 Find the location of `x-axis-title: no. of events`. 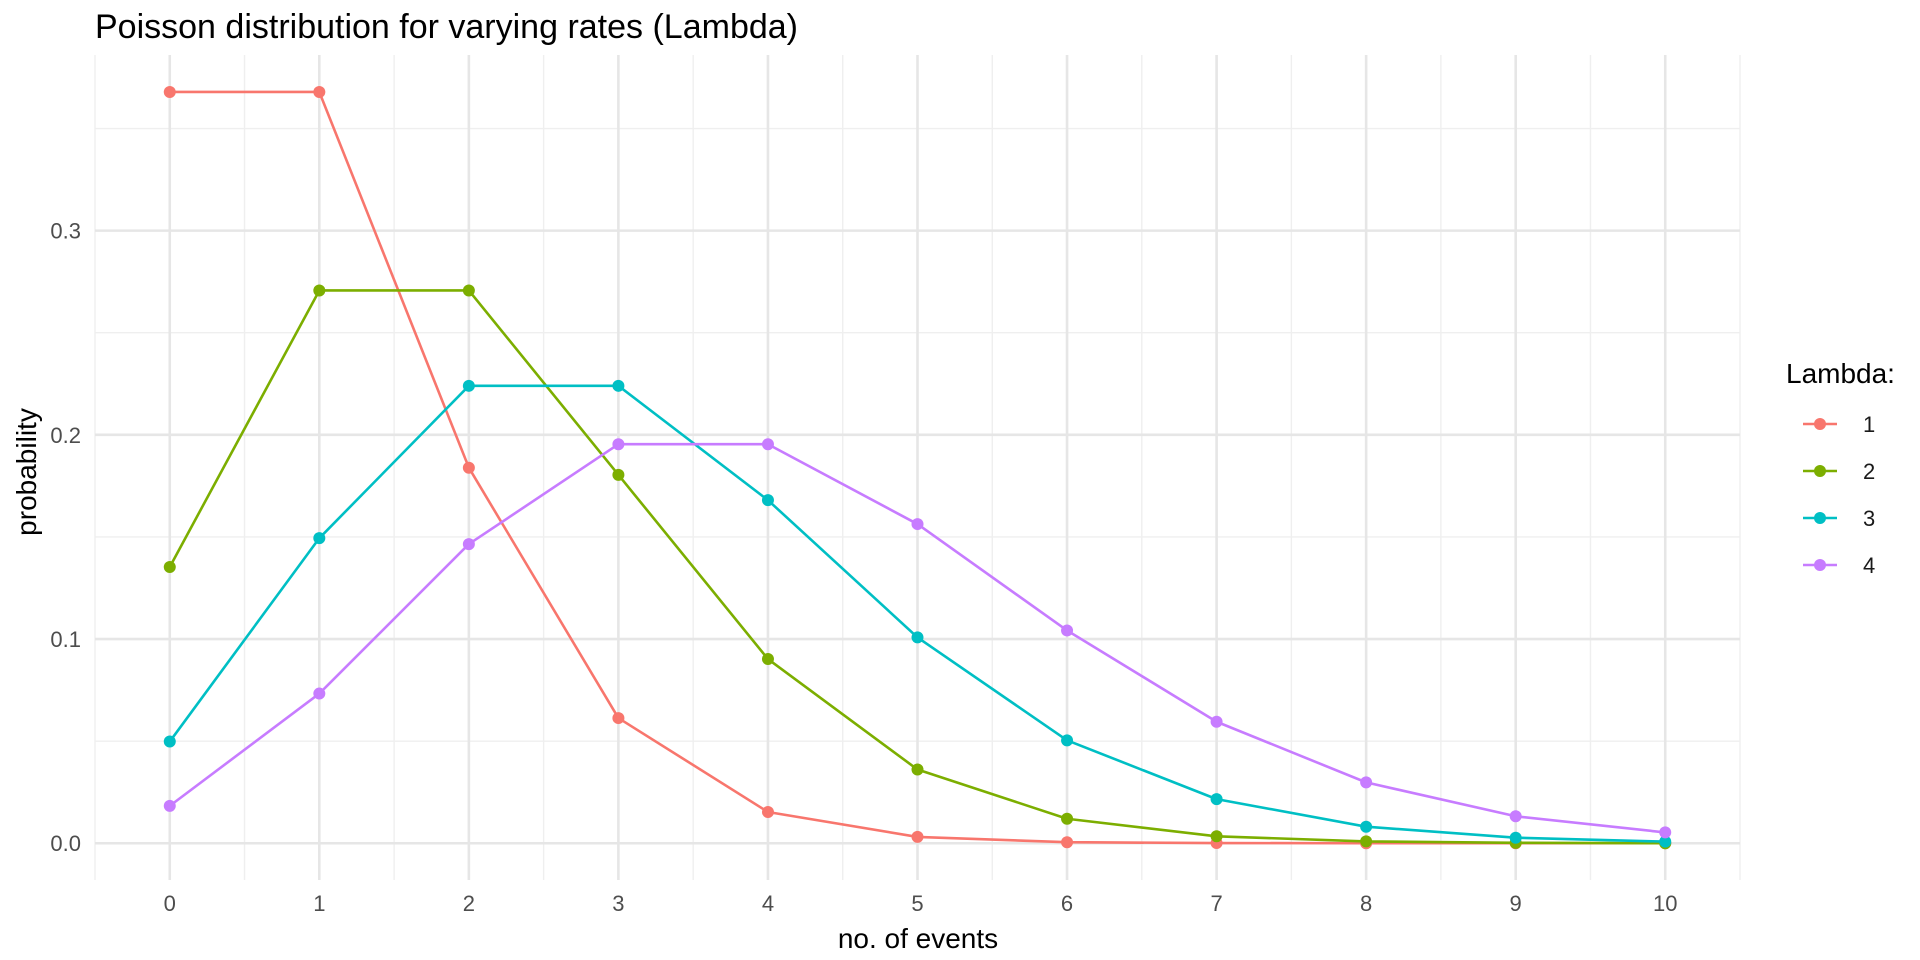

x-axis-title: no. of events is located at coordinates (918, 938).